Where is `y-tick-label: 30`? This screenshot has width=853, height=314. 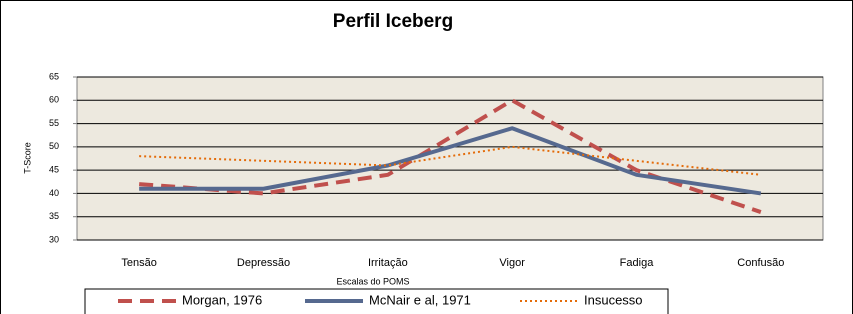
y-tick-label: 30 is located at coordinates (54, 239).